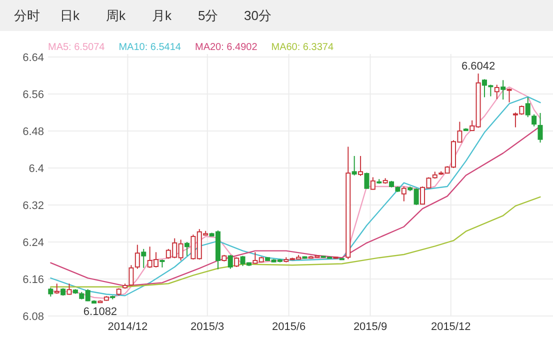 This screenshot has width=553, height=338. Describe the element at coordinates (478, 66) in the screenshot. I see `annotation: 6.6042` at that location.